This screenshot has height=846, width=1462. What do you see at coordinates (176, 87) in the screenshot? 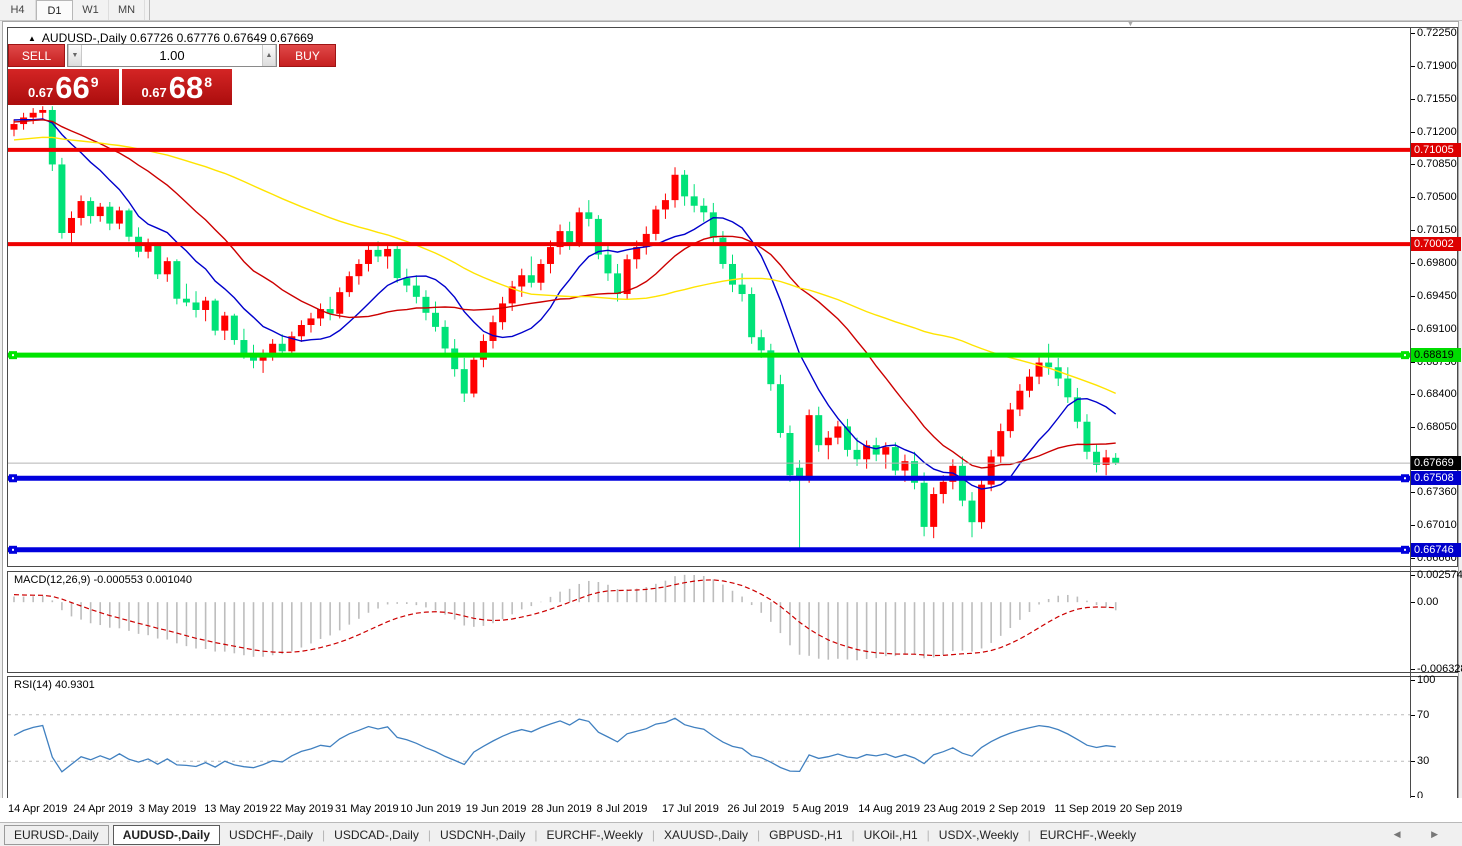
I see `buy-price-button: 0.67 68 8` at bounding box center [176, 87].